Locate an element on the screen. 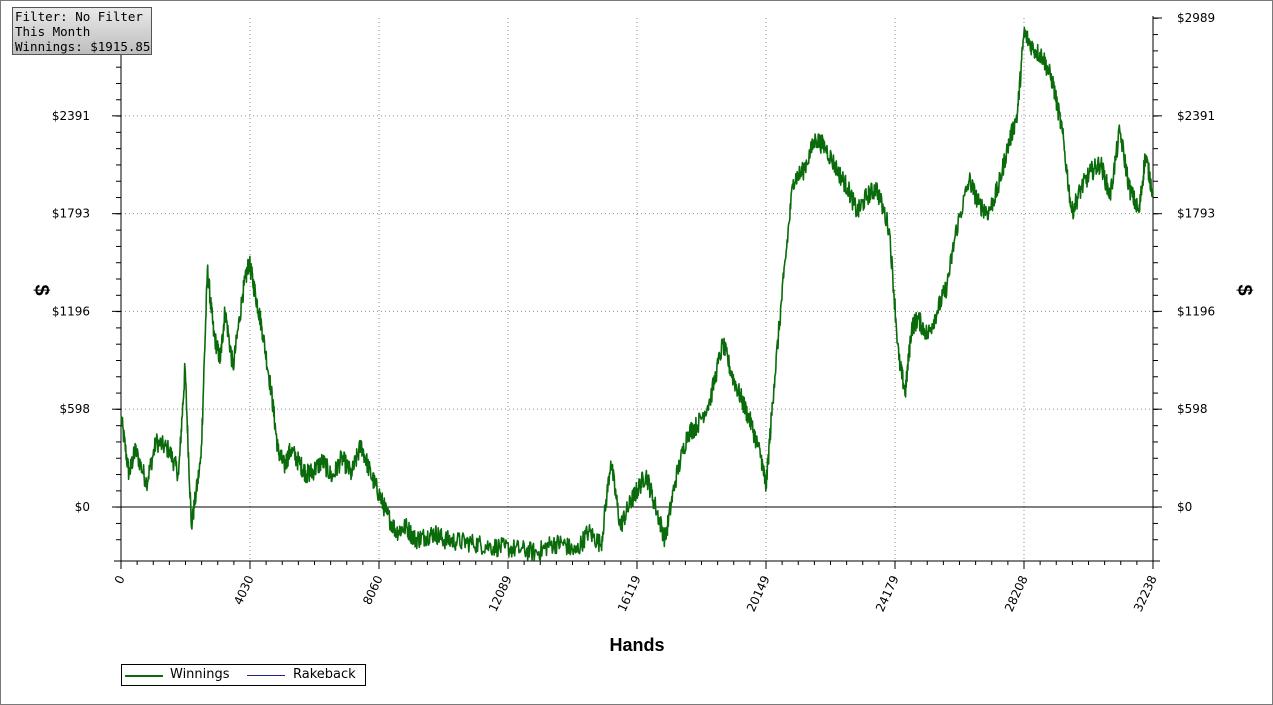 The height and width of the screenshot is (705, 1273). x-tick-label: 28208 is located at coordinates (1016, 593).